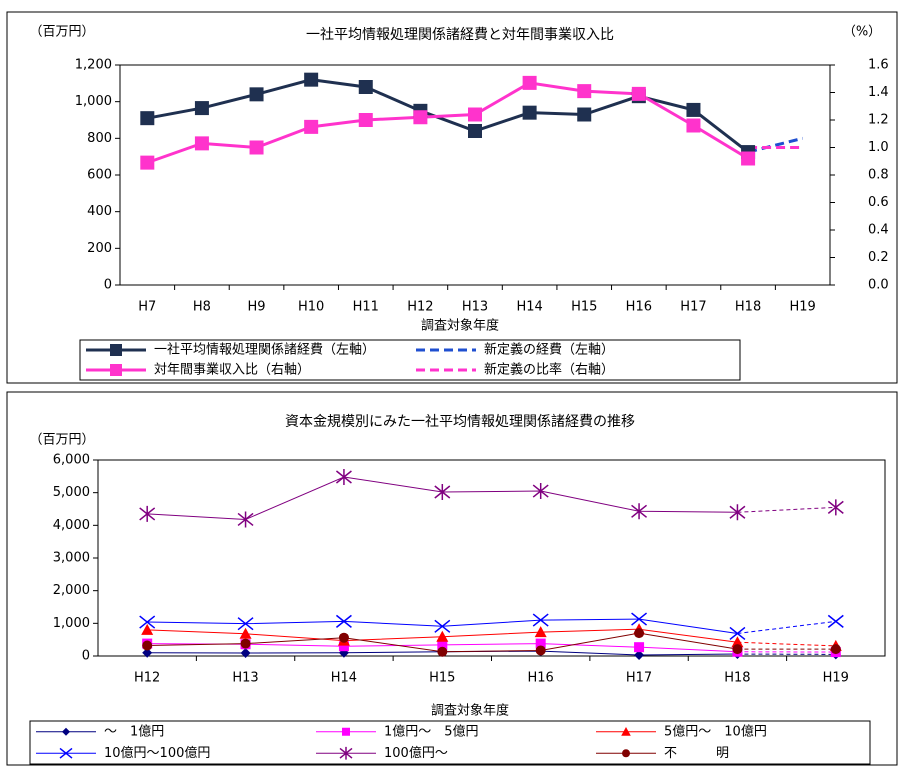 The height and width of the screenshot is (767, 900). Describe the element at coordinates (311, 307) in the screenshot. I see `x-tick-label: H10` at that location.